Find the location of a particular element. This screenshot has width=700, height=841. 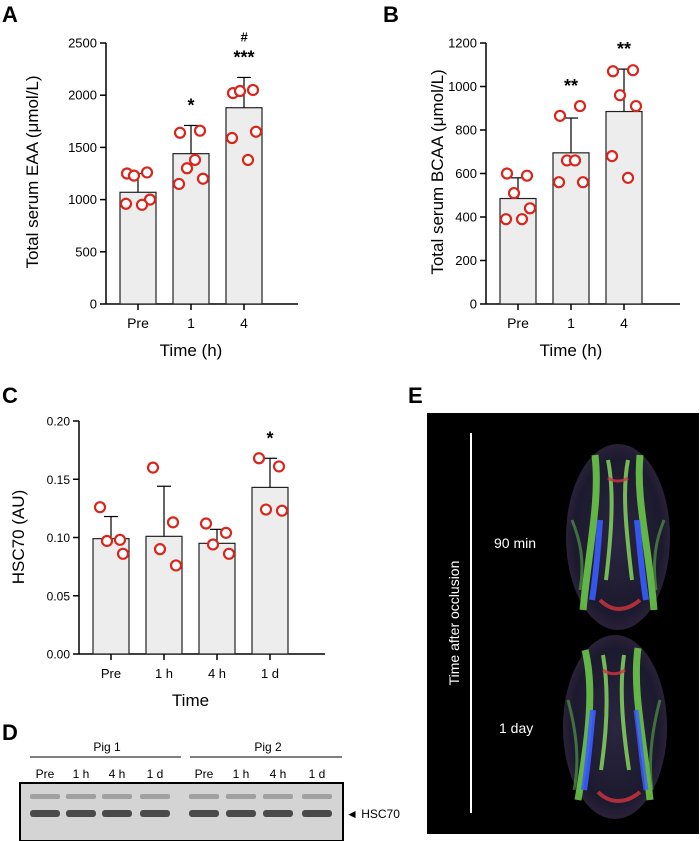

dti-axis-label: Time after occlusion is located at coordinates (454, 623).